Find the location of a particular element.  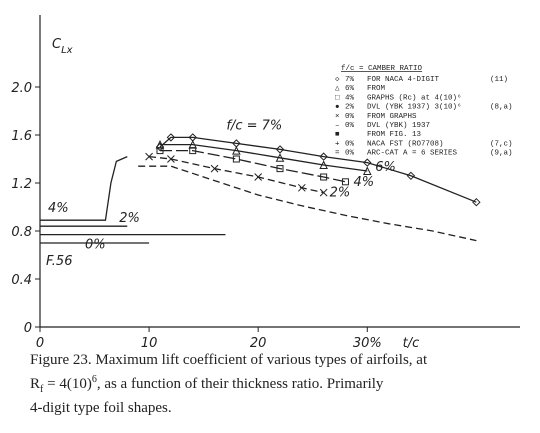

legend-ref: (8,a) is located at coordinates (501, 108).